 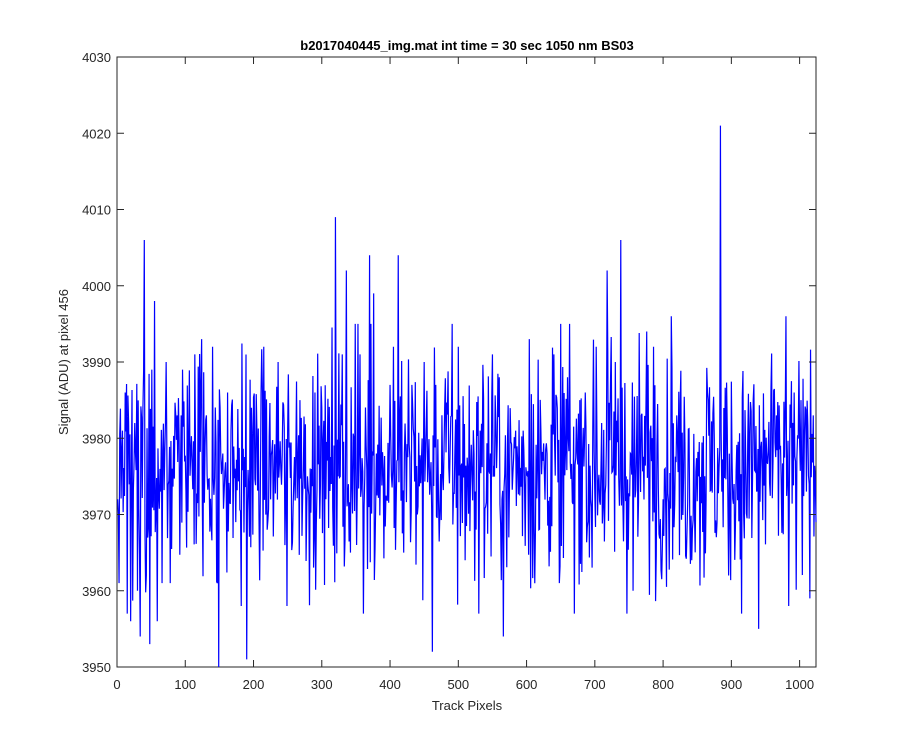 I want to click on x-tick-label: 800, so click(x=663, y=684).